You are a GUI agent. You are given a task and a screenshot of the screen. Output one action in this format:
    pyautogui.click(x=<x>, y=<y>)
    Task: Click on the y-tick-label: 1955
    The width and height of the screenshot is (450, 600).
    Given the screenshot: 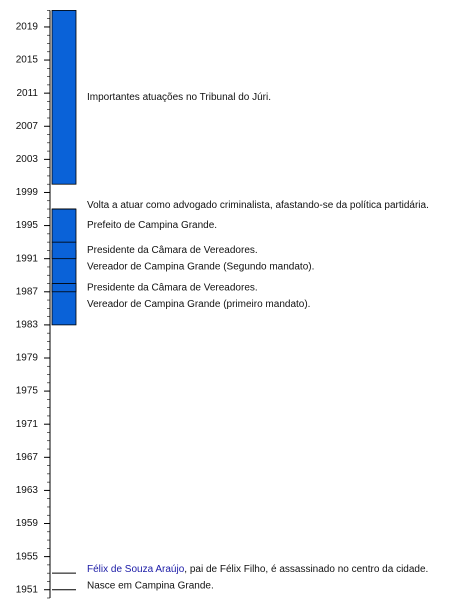 What is the action you would take?
    pyautogui.click(x=27, y=556)
    